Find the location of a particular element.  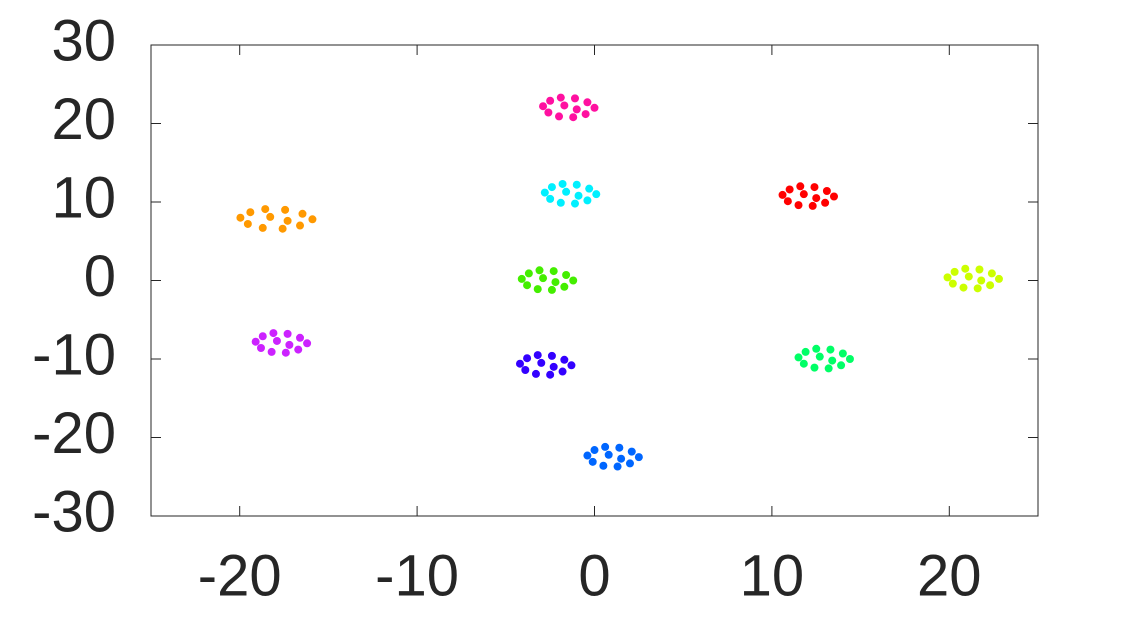

y-tick-label: 20 is located at coordinates (83, 119).